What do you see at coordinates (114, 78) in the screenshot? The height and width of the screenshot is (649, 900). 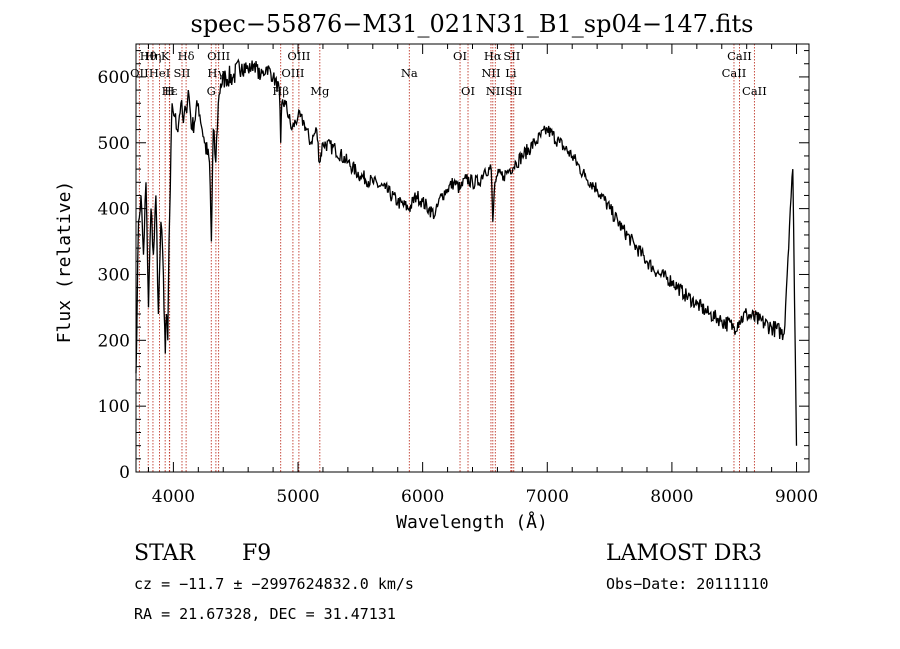 I see `y-tick-label: 600` at bounding box center [114, 78].